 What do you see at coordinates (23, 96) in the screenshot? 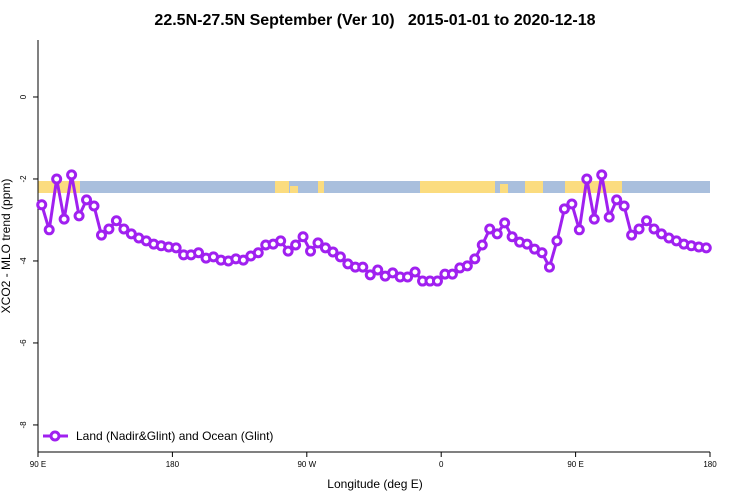
I see `y-tick-label: 0` at bounding box center [23, 96].